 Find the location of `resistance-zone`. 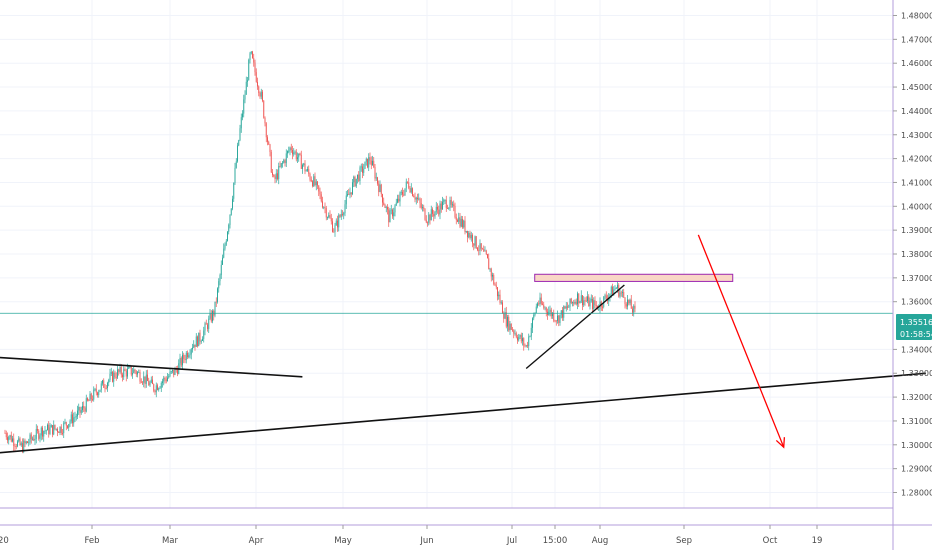

resistance-zone is located at coordinates (634, 277).